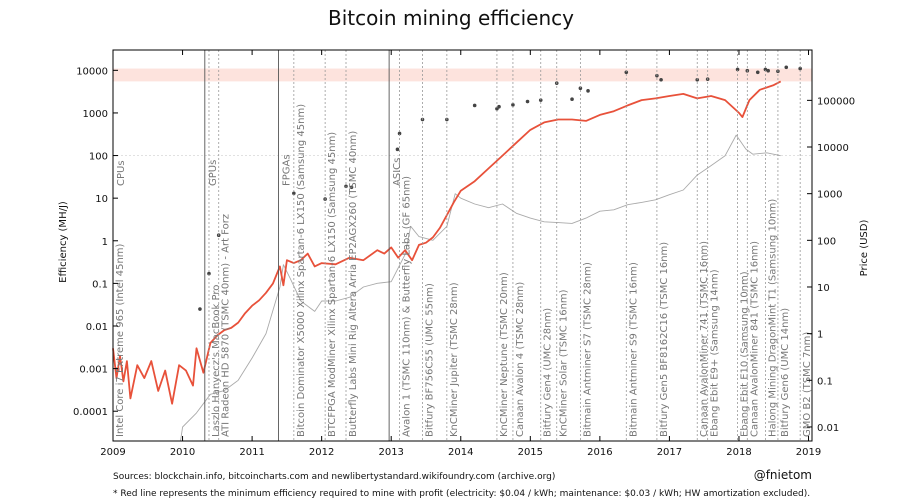  I want to click on x-tick-label: 2012, so click(321, 452).